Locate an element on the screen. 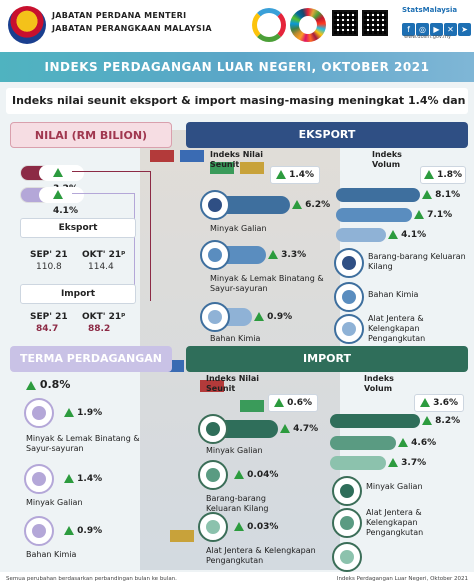 The height and width of the screenshot is (586, 474). export-value-change-inner: 3.2% is located at coordinates (61, 179).